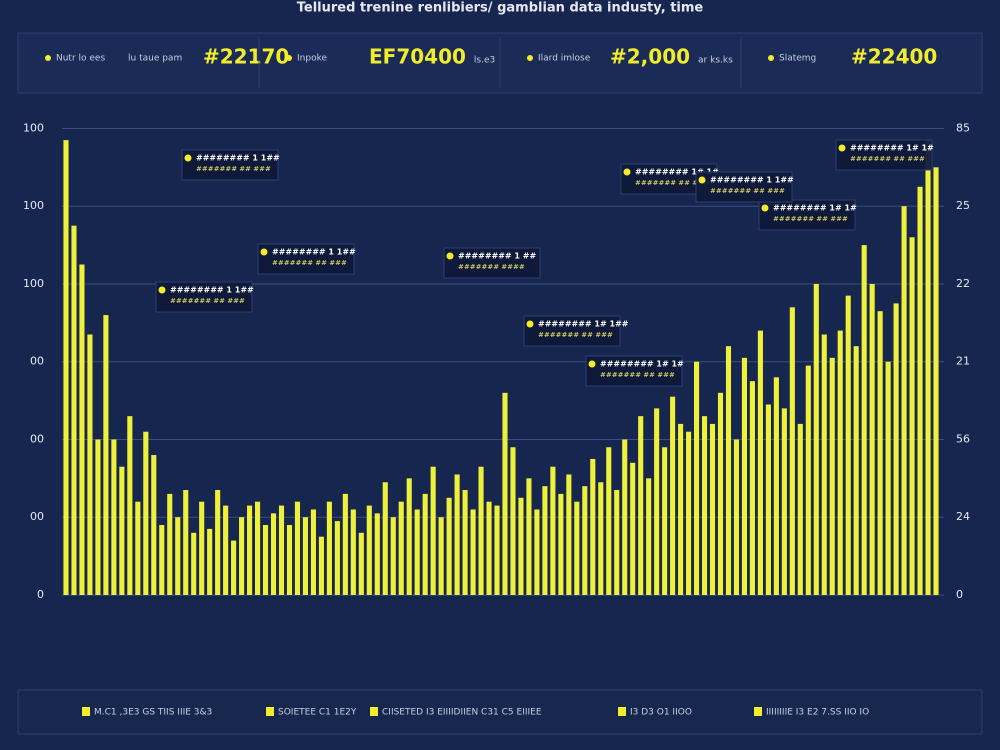 The height and width of the screenshot is (750, 1000). What do you see at coordinates (963, 205) in the screenshot?
I see `y2-tick-label: 25` at bounding box center [963, 205].